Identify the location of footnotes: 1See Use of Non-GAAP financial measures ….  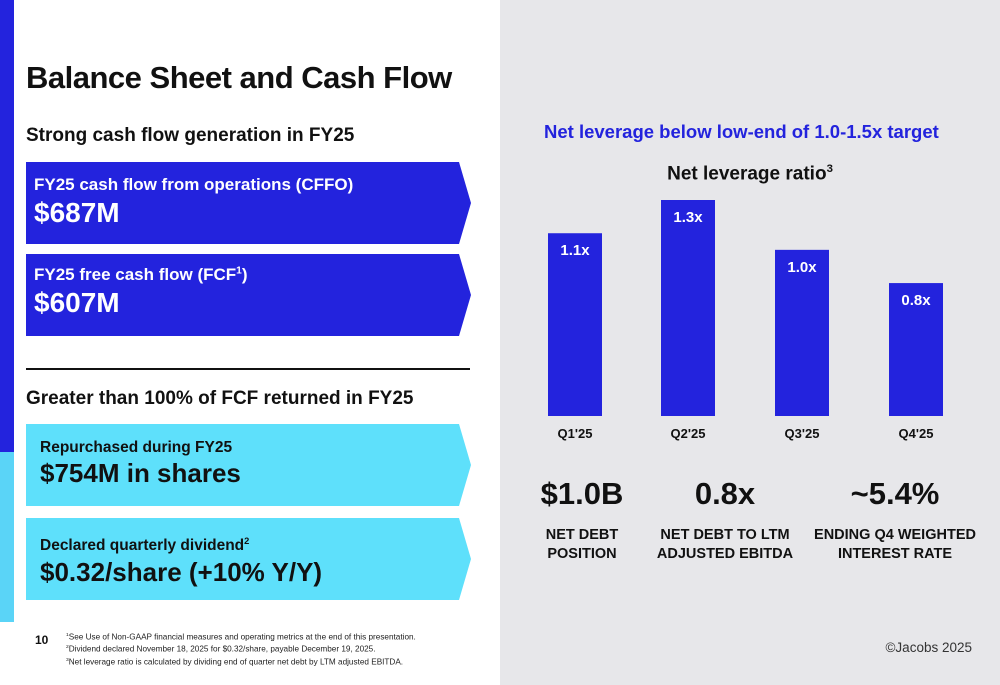
(241, 649).